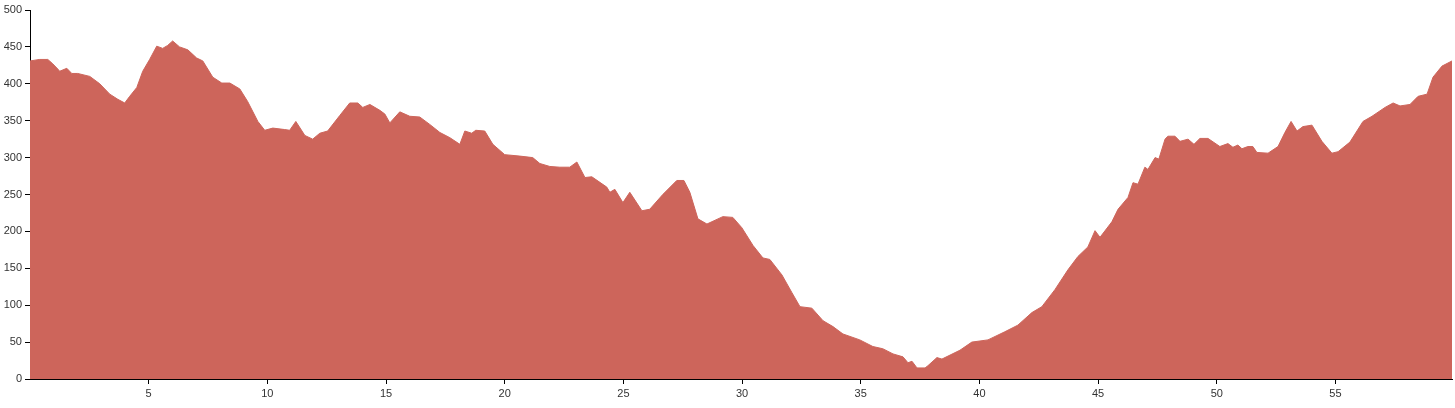 This screenshot has height=408, width=1455. What do you see at coordinates (15, 341) in the screenshot?
I see `y-tick-label: 50` at bounding box center [15, 341].